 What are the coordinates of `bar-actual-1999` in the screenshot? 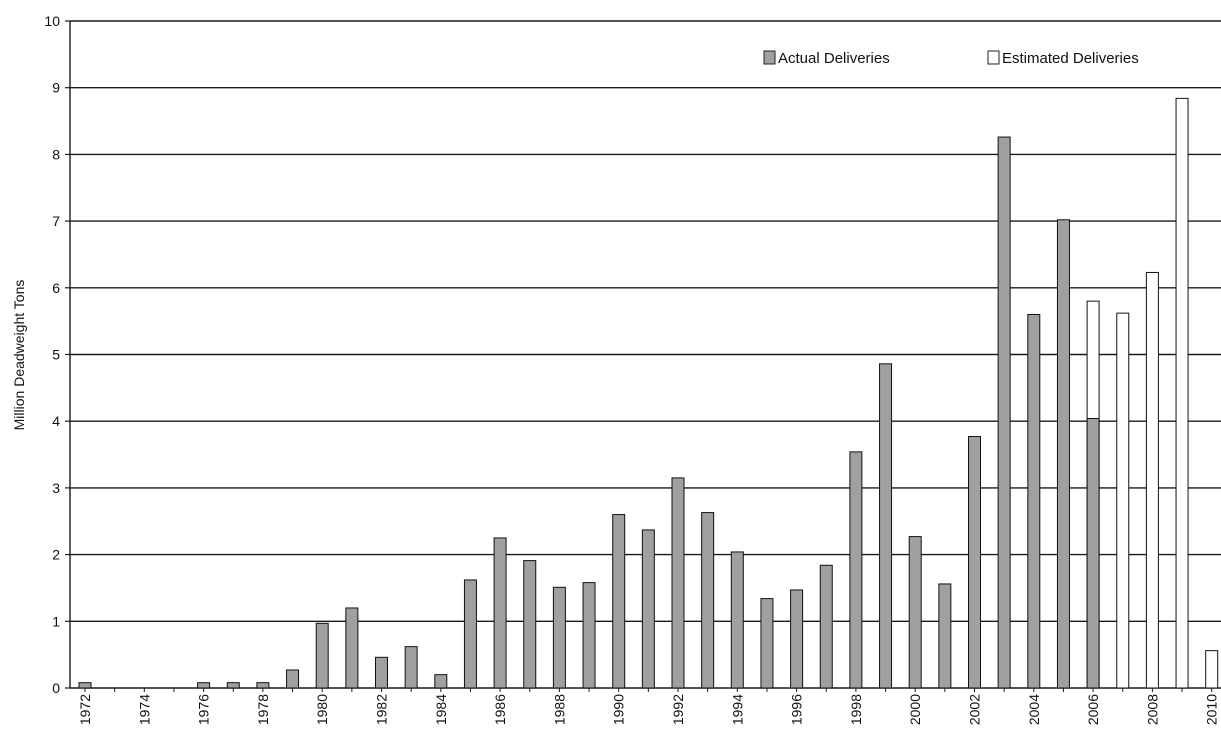 It's located at (886, 526).